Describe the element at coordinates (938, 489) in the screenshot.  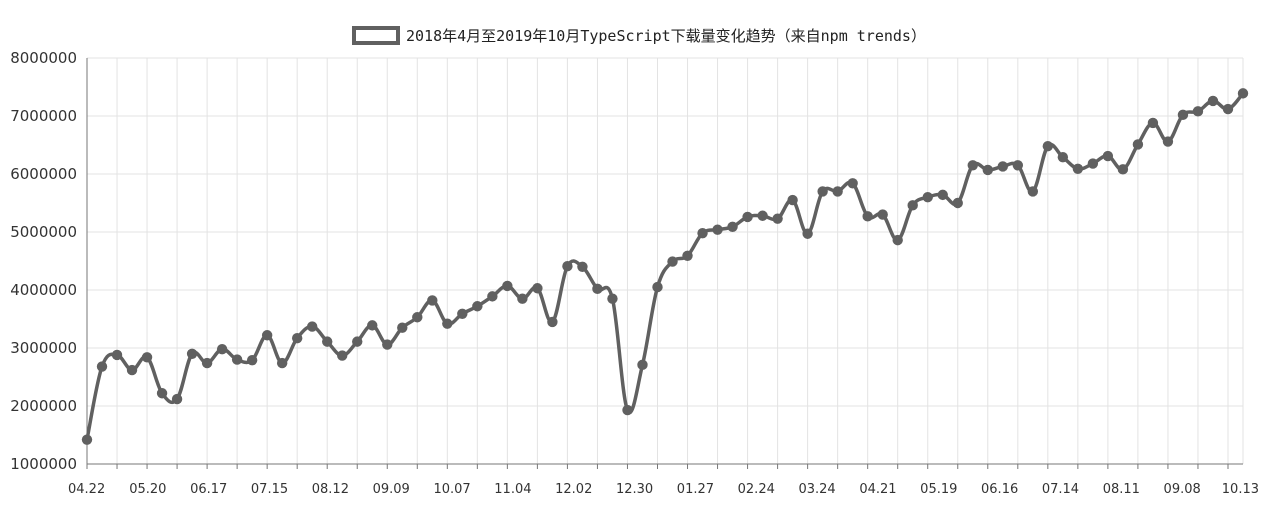
I see `x-tick-label: 05.19` at that location.